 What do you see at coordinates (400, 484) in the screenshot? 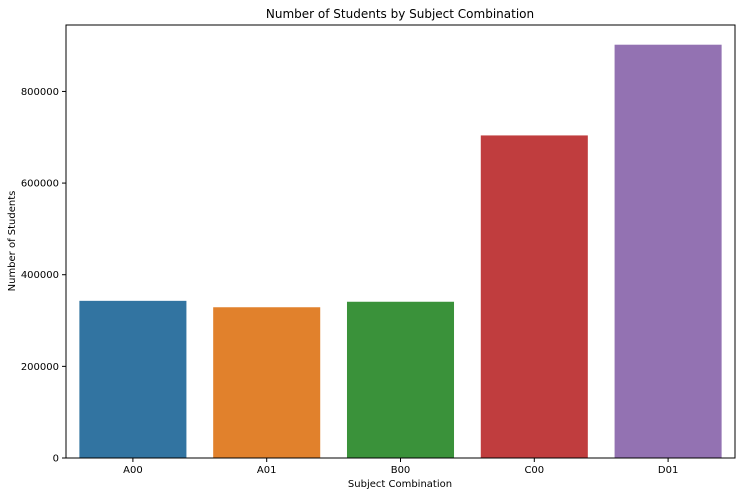
I see `x-axis-title: Subject Combination` at bounding box center [400, 484].